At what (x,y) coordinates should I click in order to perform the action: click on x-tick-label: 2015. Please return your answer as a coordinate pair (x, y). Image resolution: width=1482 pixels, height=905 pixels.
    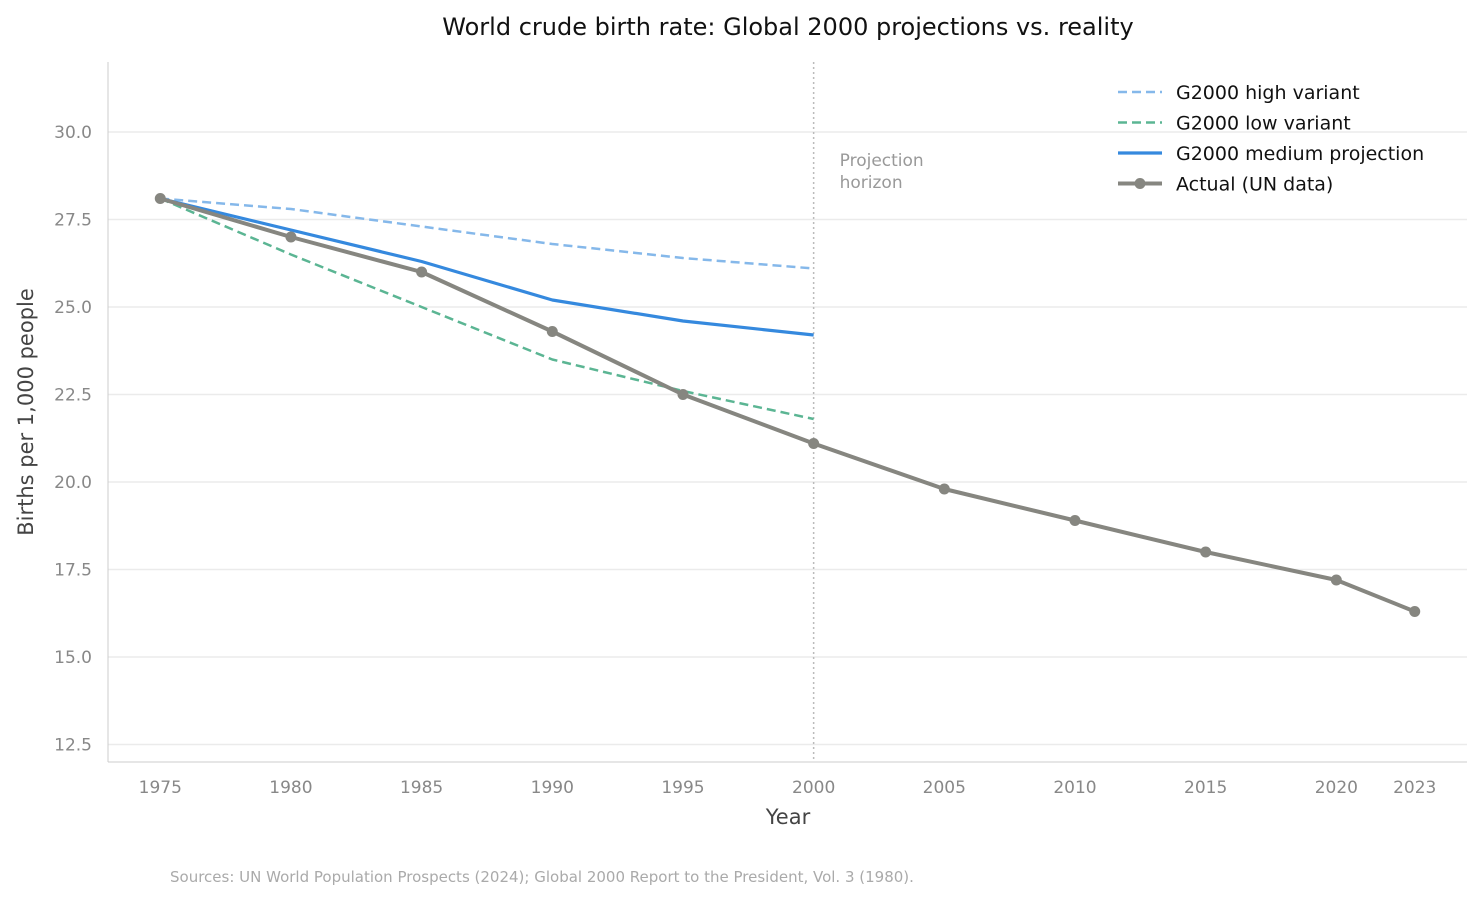
    Looking at the image, I should click on (1205, 788).